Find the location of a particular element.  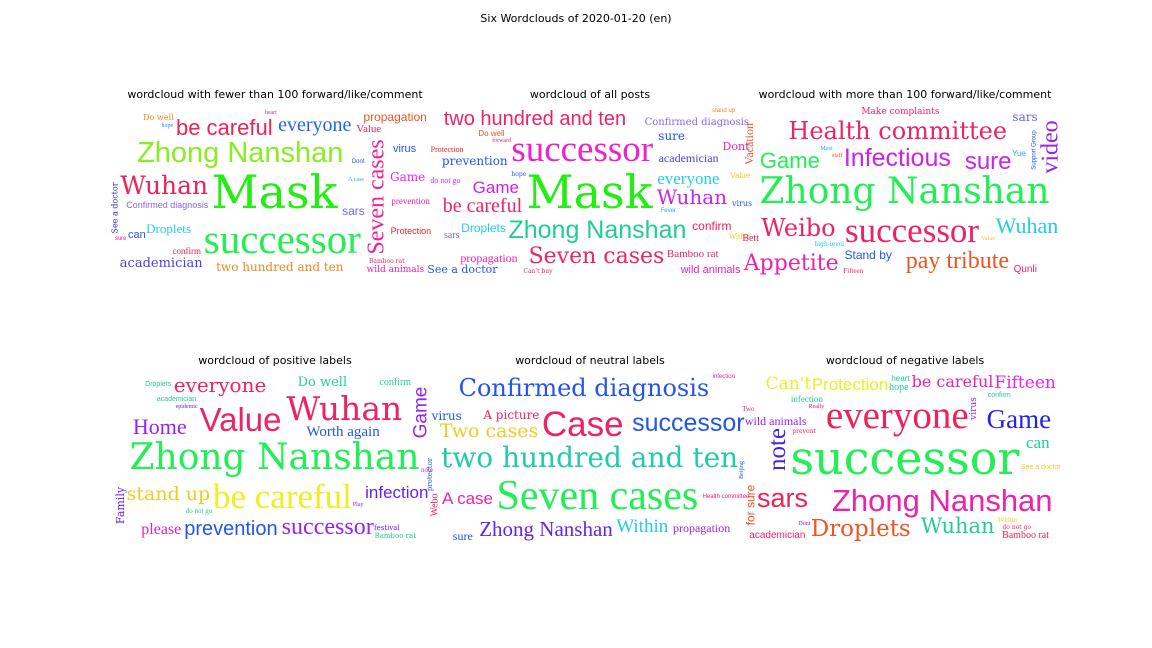

cloud-word: Seven cases is located at coordinates (376, 197).